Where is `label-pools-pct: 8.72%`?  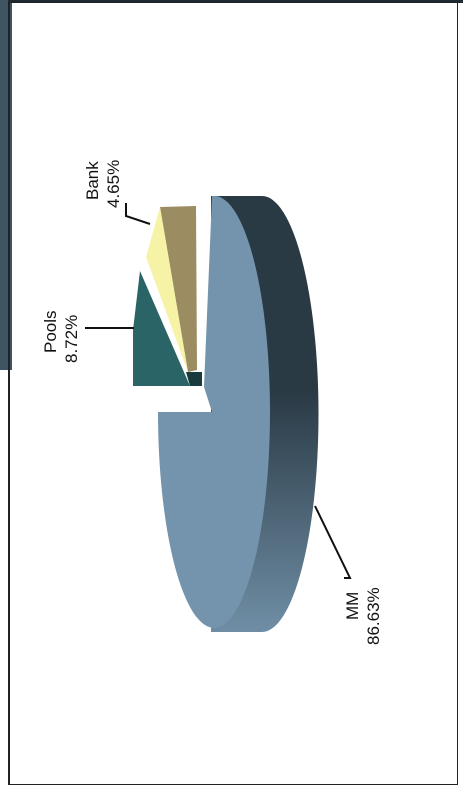
label-pools-pct: 8.72% is located at coordinates (71, 339).